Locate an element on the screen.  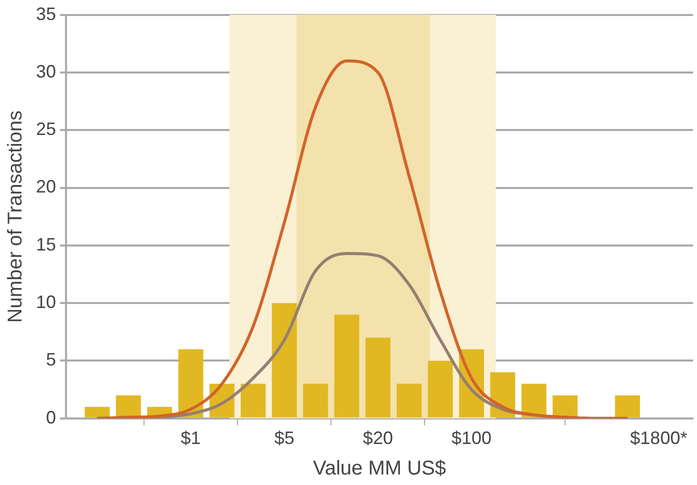
y-tick-label: 5 is located at coordinates (51, 360).